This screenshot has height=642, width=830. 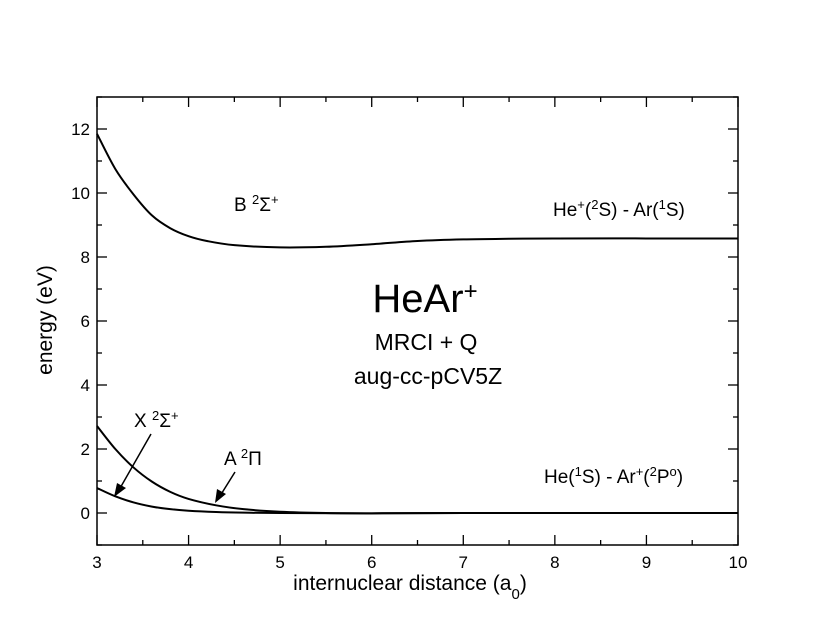 What do you see at coordinates (85, 513) in the screenshot?
I see `y-tick-label: 0` at bounding box center [85, 513].